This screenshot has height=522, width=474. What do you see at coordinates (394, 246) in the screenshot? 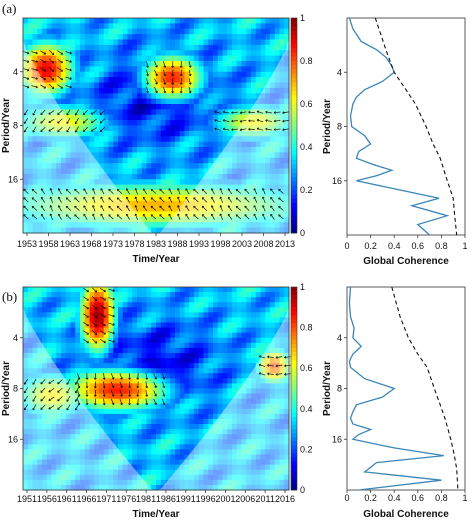
I see `coherence-tick-label: 0.4` at bounding box center [394, 246].